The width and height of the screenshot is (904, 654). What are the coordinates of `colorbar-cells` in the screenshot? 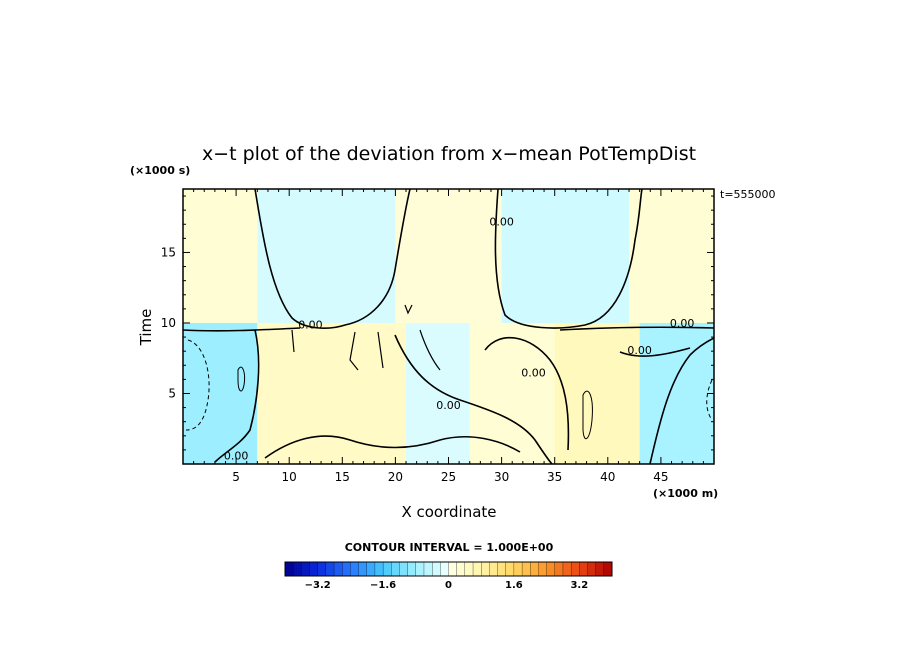 It's located at (448, 569).